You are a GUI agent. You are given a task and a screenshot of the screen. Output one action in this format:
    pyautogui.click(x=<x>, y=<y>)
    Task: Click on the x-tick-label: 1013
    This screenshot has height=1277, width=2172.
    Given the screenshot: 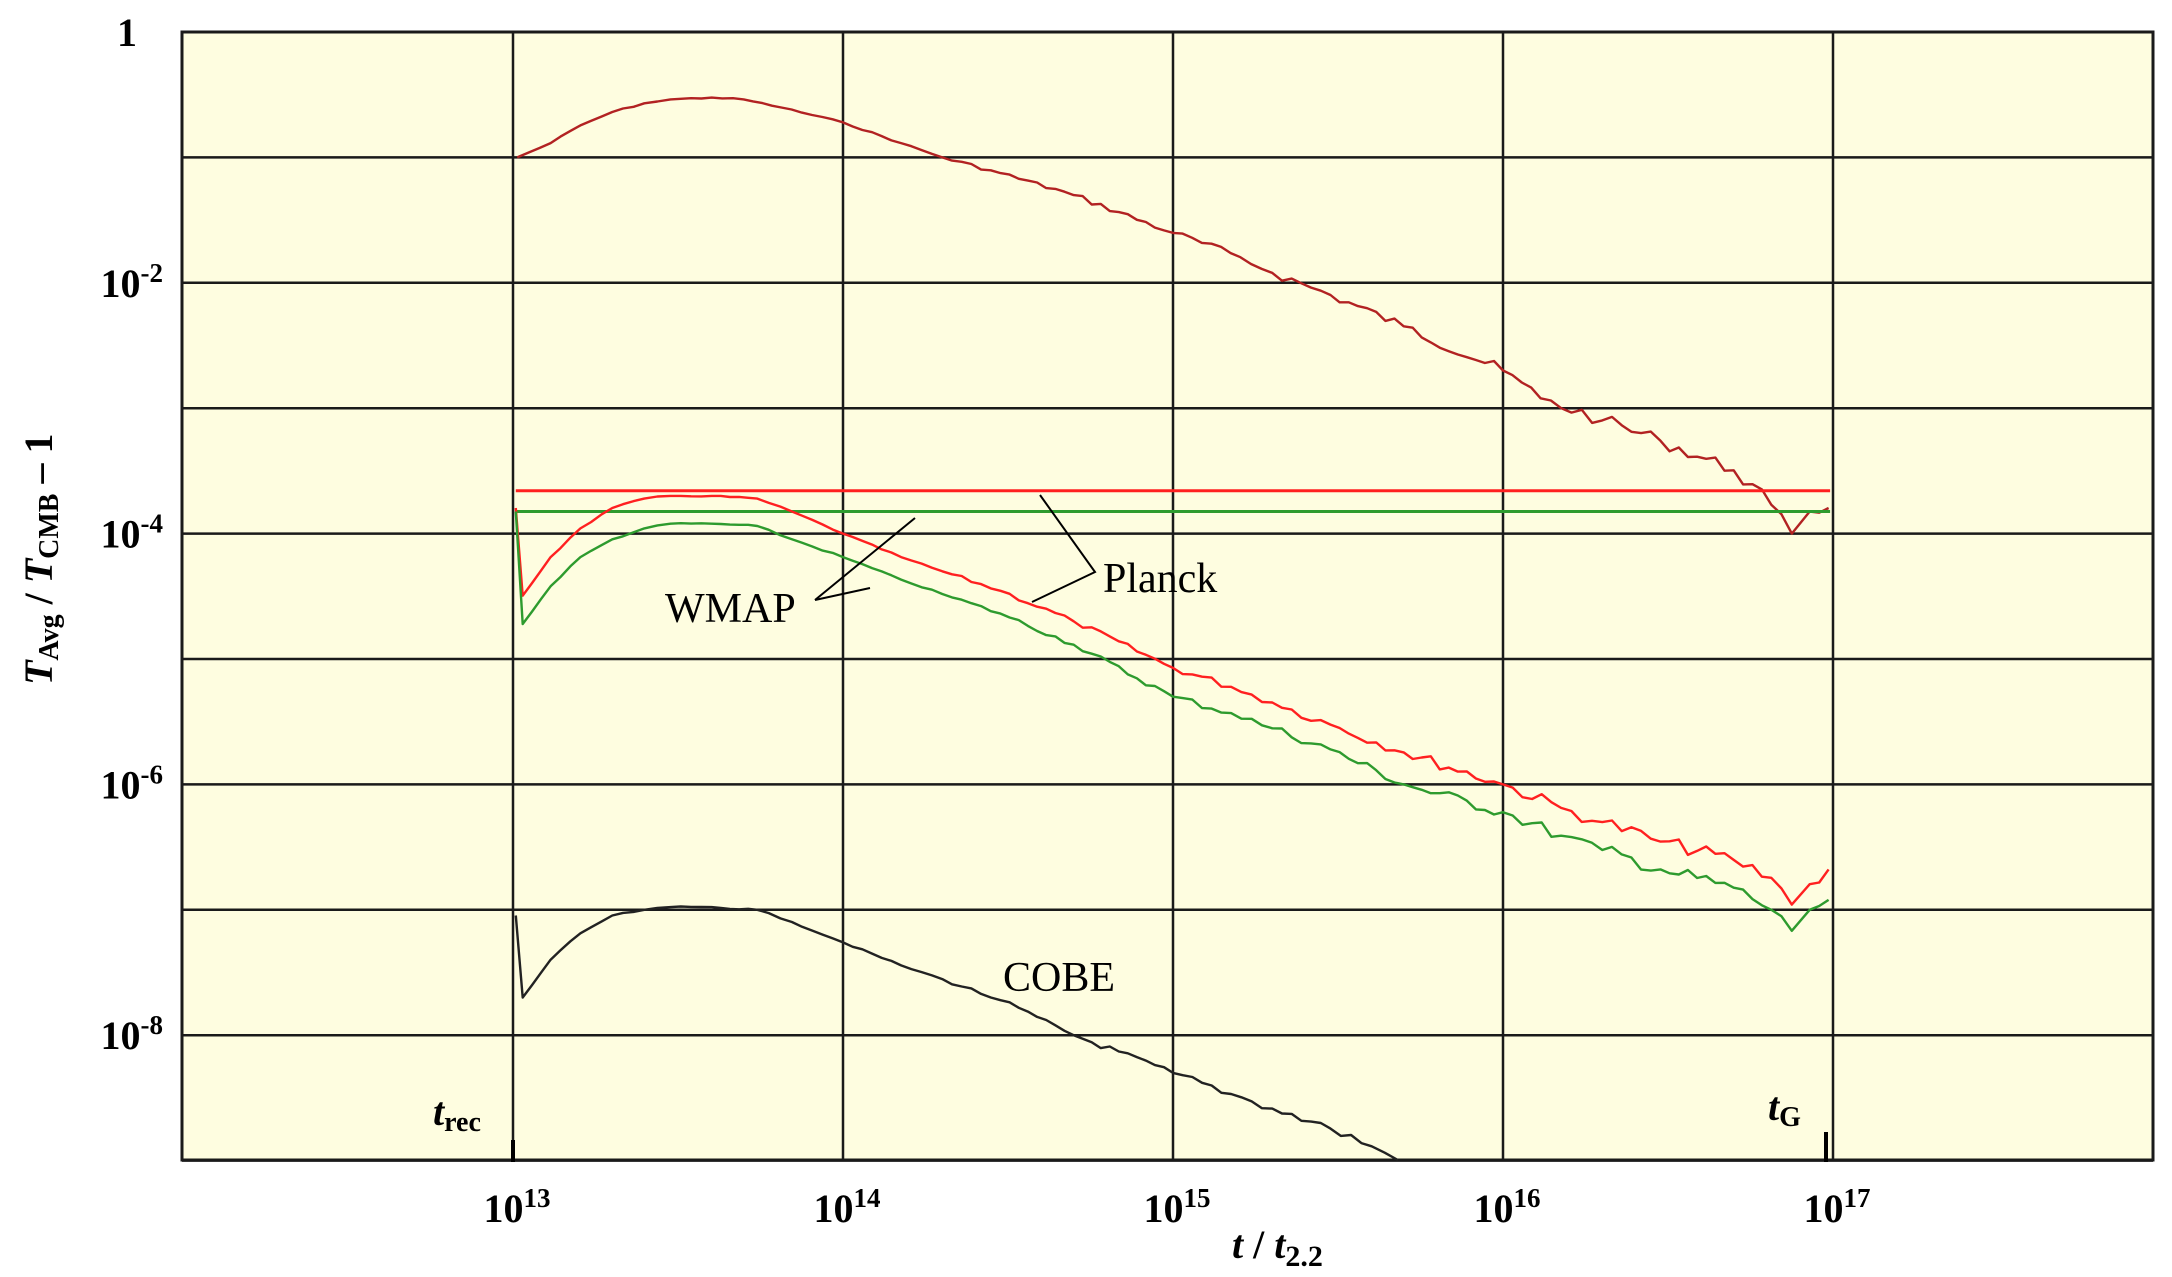 What is the action you would take?
    pyautogui.click(x=517, y=1207)
    